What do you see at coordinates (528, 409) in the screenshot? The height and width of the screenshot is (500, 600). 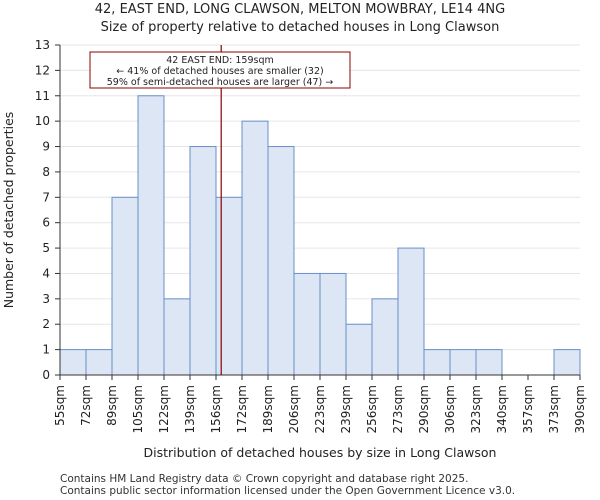 I see `x-tick-label: 357sqm` at bounding box center [528, 409].